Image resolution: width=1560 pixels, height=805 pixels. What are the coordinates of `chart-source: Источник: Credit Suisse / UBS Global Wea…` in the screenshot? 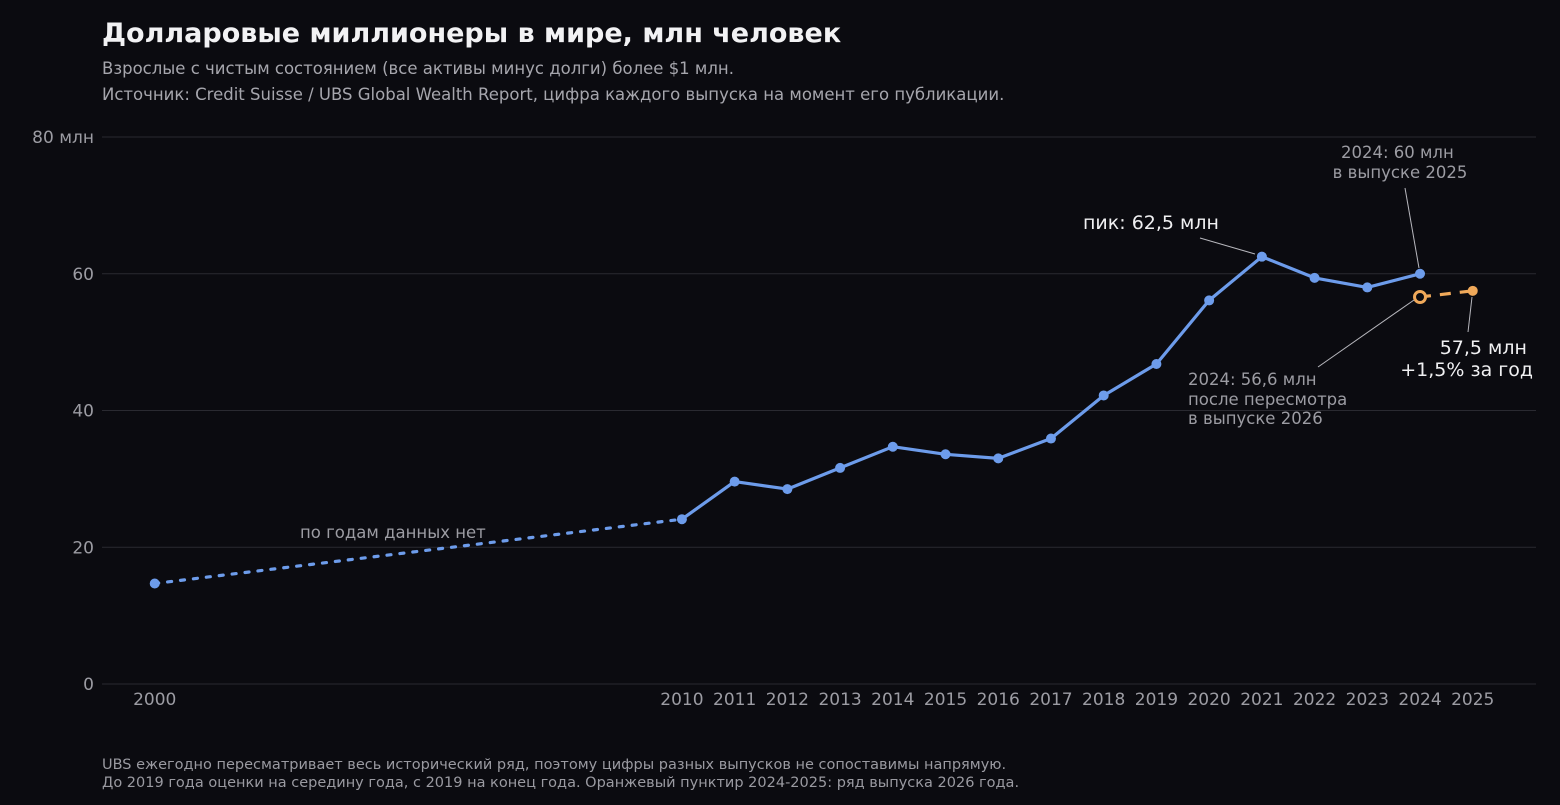 It's located at (553, 94).